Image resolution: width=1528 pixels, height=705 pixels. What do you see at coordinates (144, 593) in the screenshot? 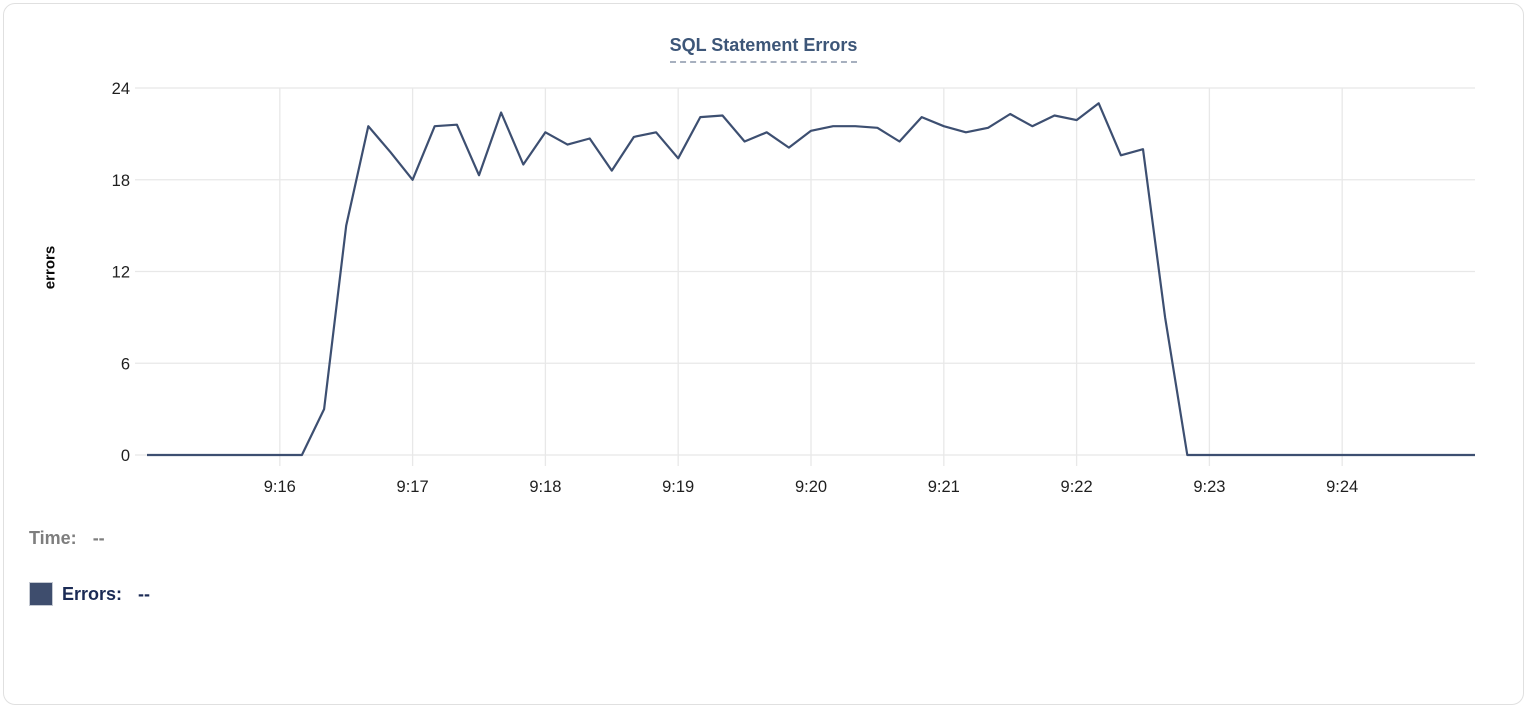
I see `legend-errors-value: --` at bounding box center [144, 593].